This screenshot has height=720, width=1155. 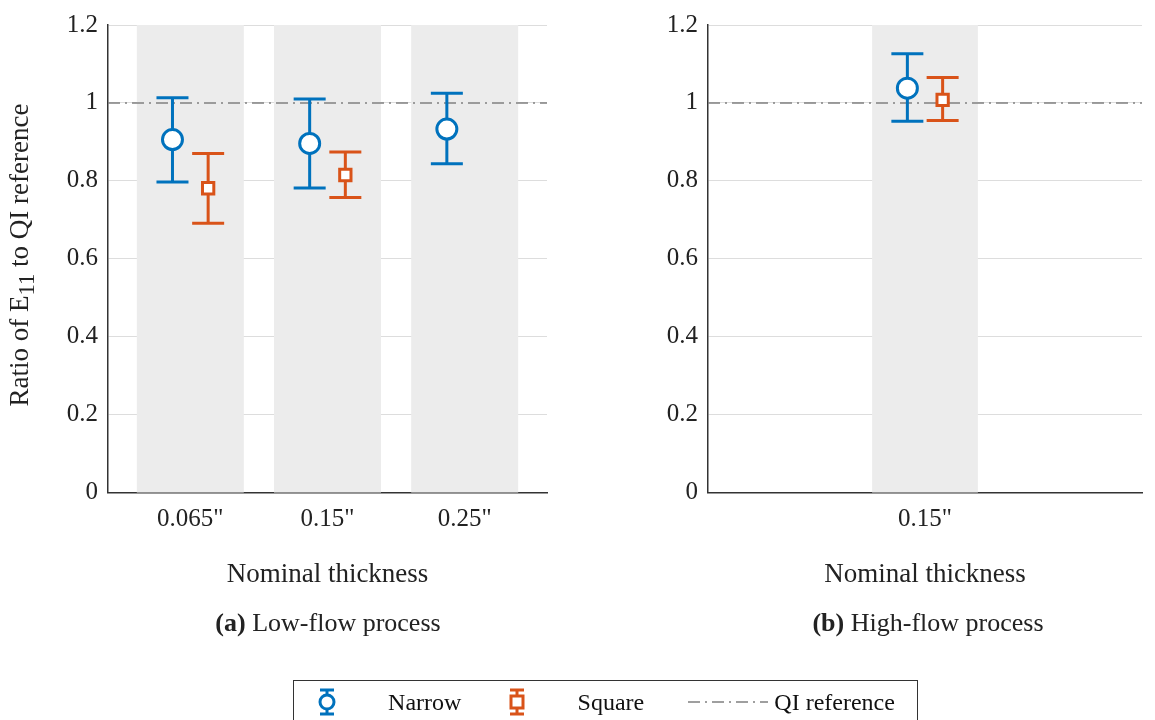 I want to click on legend-label: Narrow, so click(x=425, y=702).